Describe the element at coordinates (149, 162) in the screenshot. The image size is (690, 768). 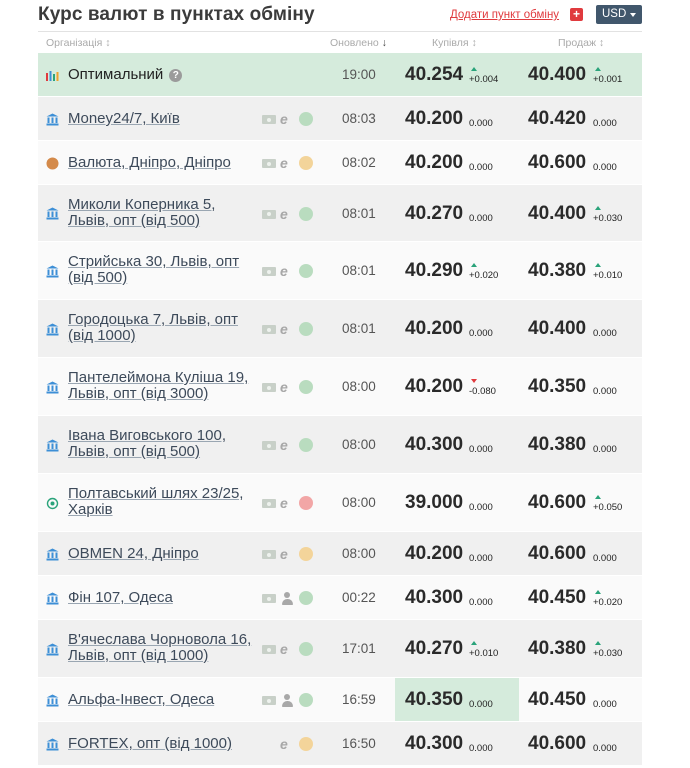
I see `organization-link: Валюта, Дніпро, Дніпро` at that location.